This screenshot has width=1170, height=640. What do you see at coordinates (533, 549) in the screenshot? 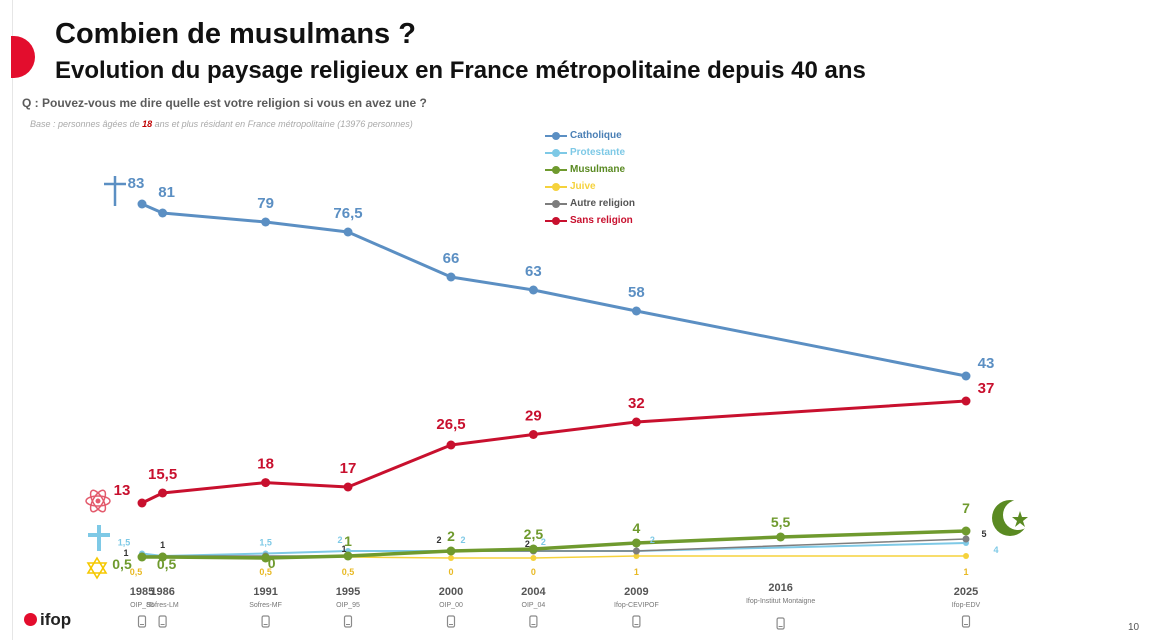
I see `data-point-musulmane-2004` at bounding box center [533, 549].